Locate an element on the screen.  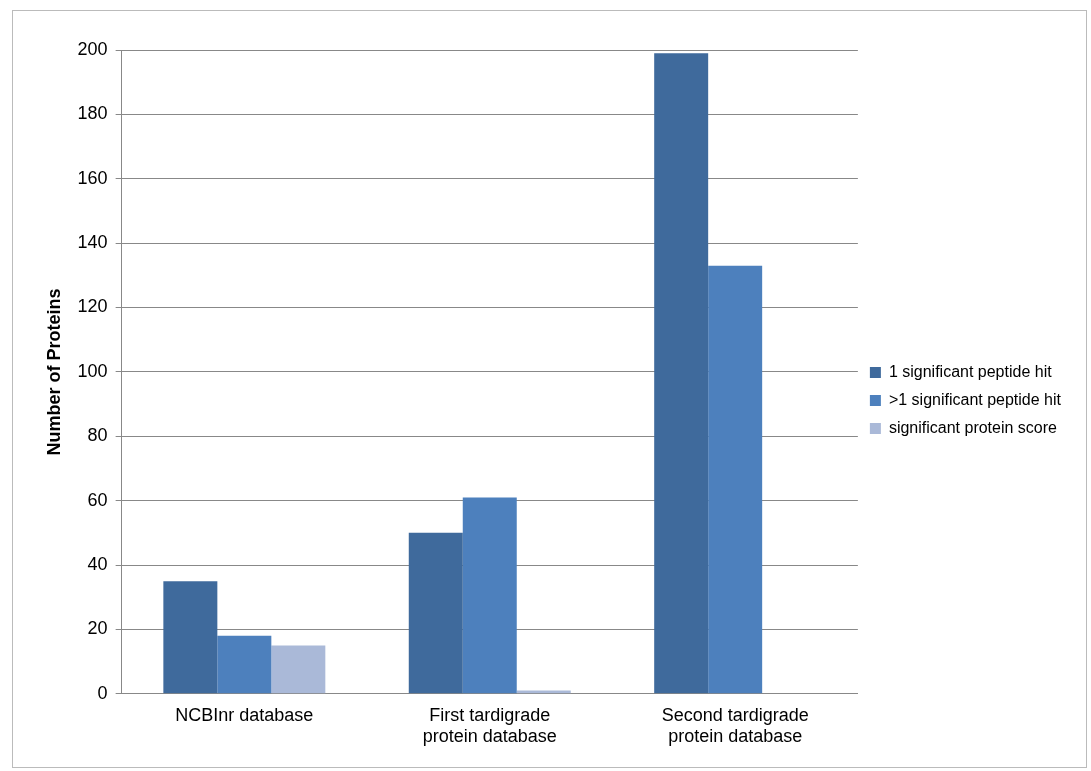
y-tick-label: 20 is located at coordinates (97, 628).